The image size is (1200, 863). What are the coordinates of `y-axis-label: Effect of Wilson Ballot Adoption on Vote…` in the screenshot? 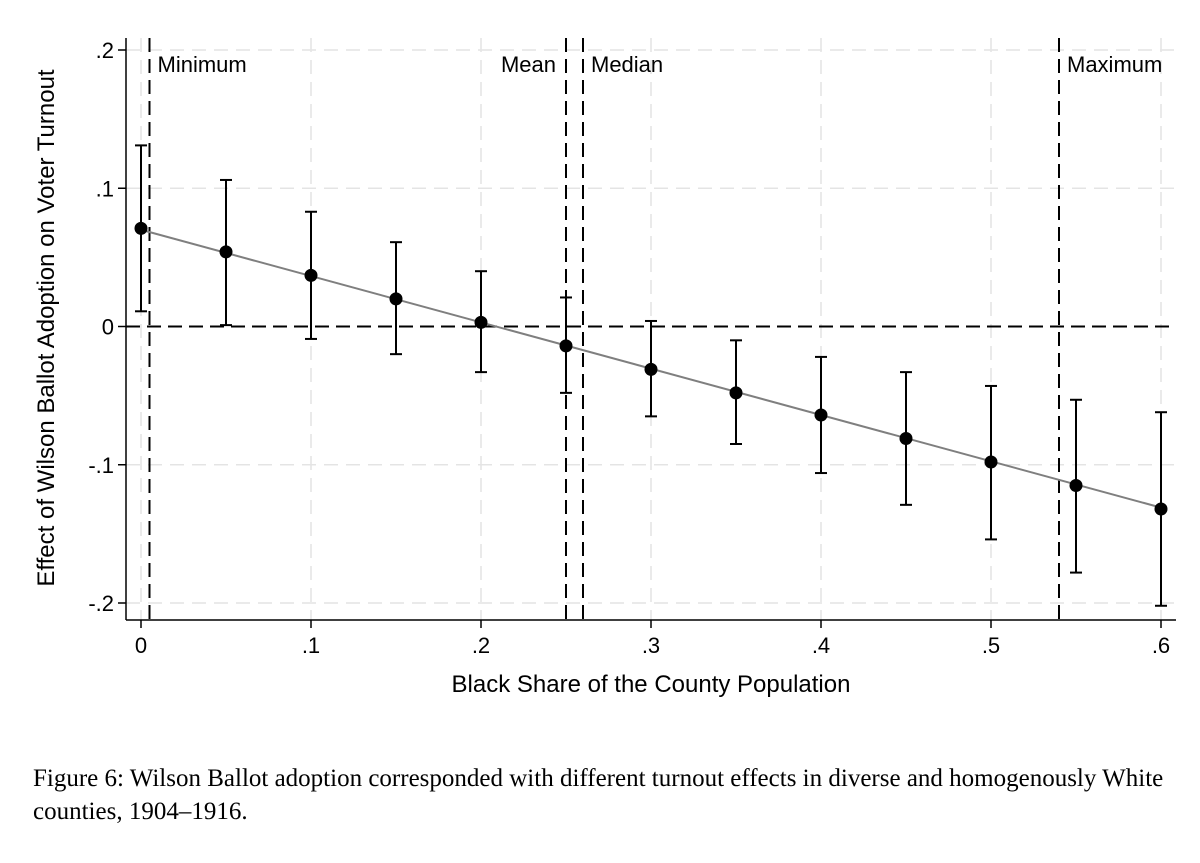 It's located at (46, 328).